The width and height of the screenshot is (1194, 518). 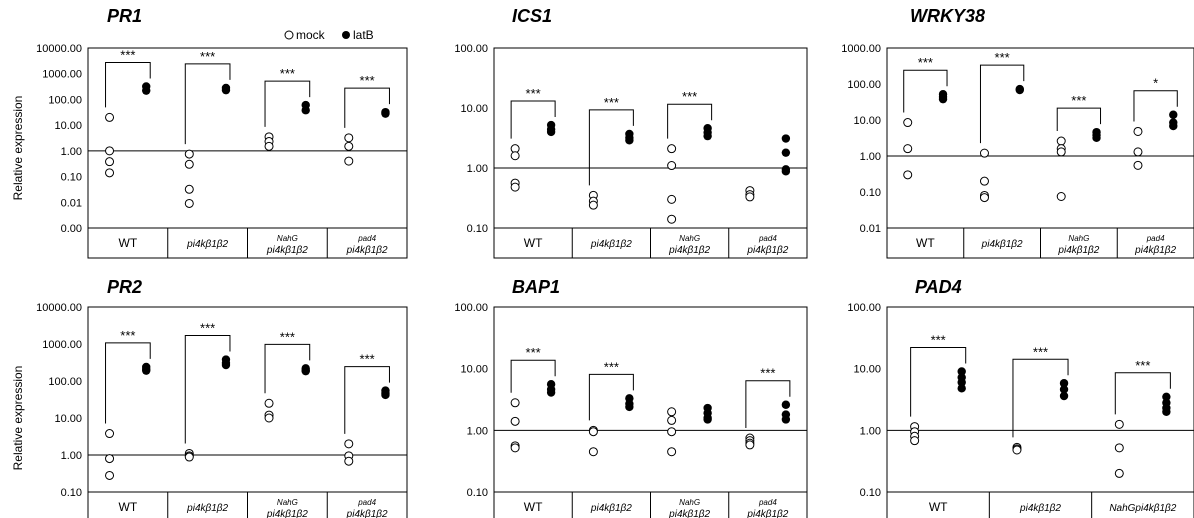 What do you see at coordinates (71, 203) in the screenshot?
I see `y-tick-label: 0.01` at bounding box center [71, 203].